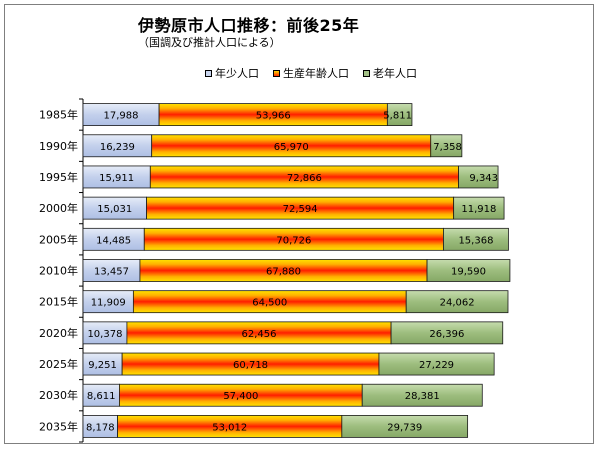 This screenshot has height=450, width=600. What do you see at coordinates (100, 427) in the screenshot?
I see `data-label-young: 8,178` at bounding box center [100, 427].